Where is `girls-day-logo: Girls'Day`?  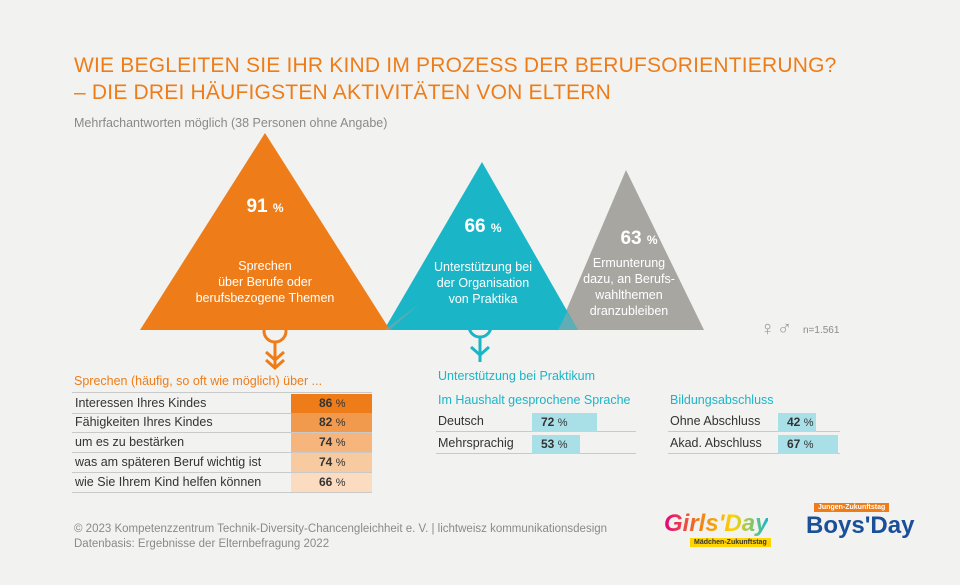
girls-day-logo: Girls'Day is located at coordinates (716, 523).